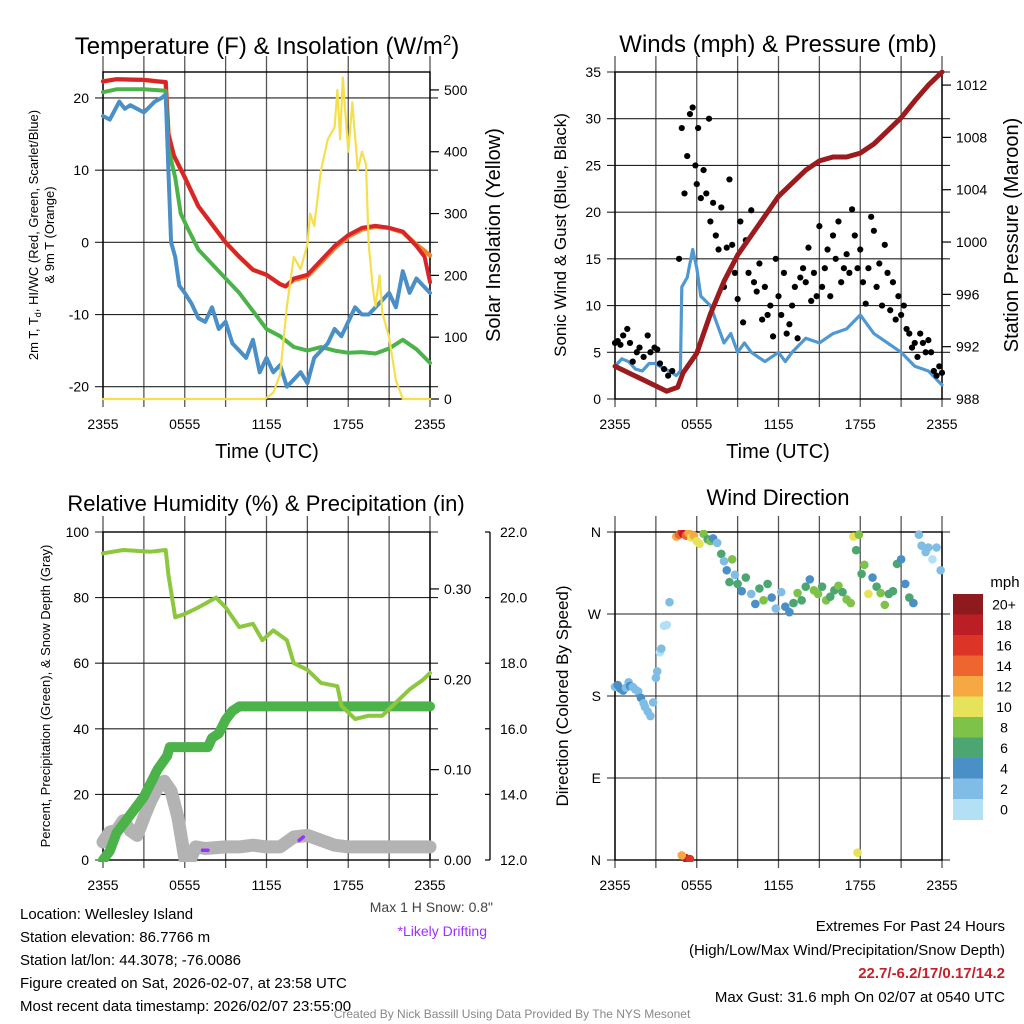  I want to click on y2-tick-label: 0.10, so click(457, 770).